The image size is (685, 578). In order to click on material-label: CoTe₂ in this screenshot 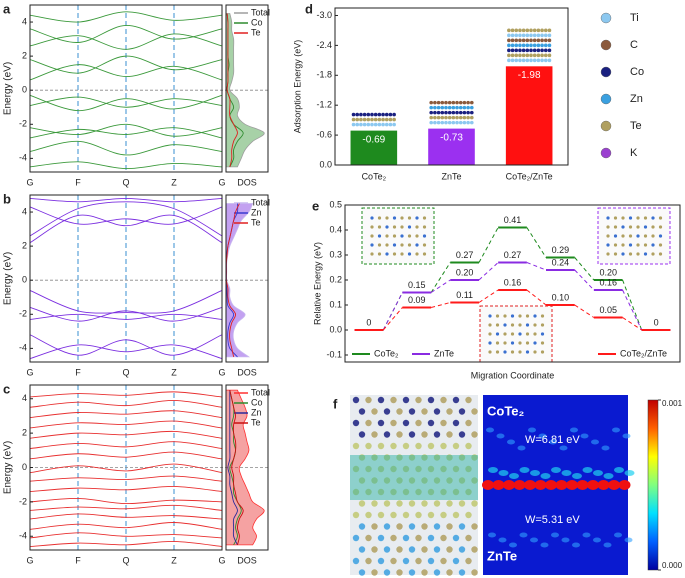, I will do `click(506, 410)`.